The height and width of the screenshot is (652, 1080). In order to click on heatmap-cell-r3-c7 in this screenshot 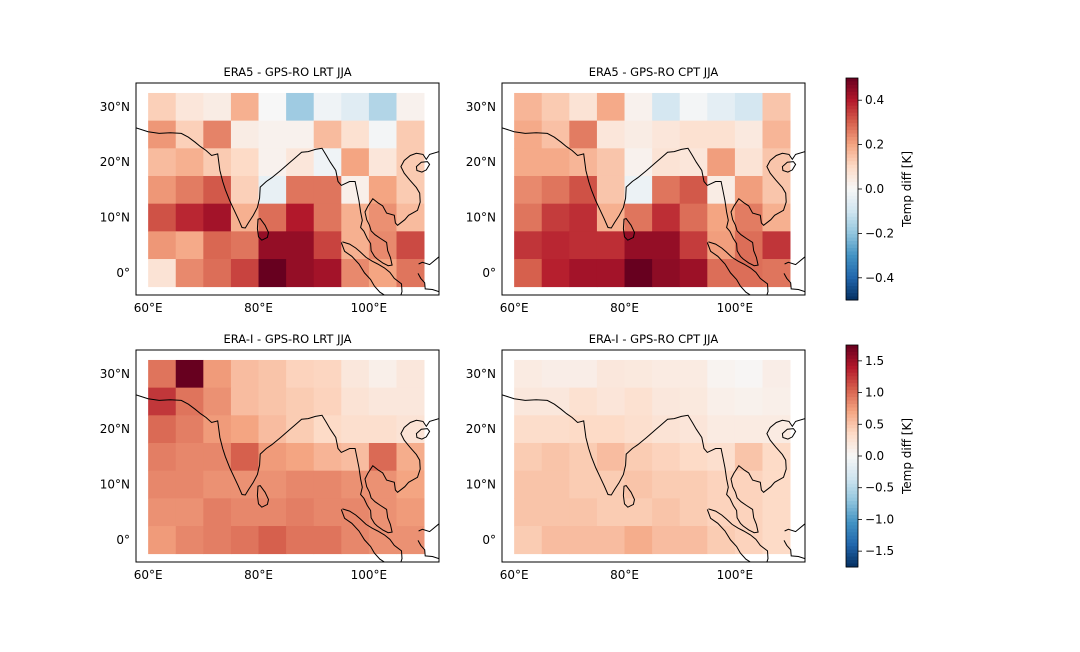, I will do `click(721, 190)`.